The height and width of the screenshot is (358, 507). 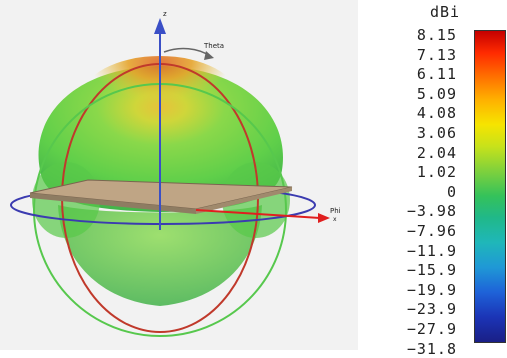 I want to click on legend-tick: −11.9, so click(x=431, y=250).